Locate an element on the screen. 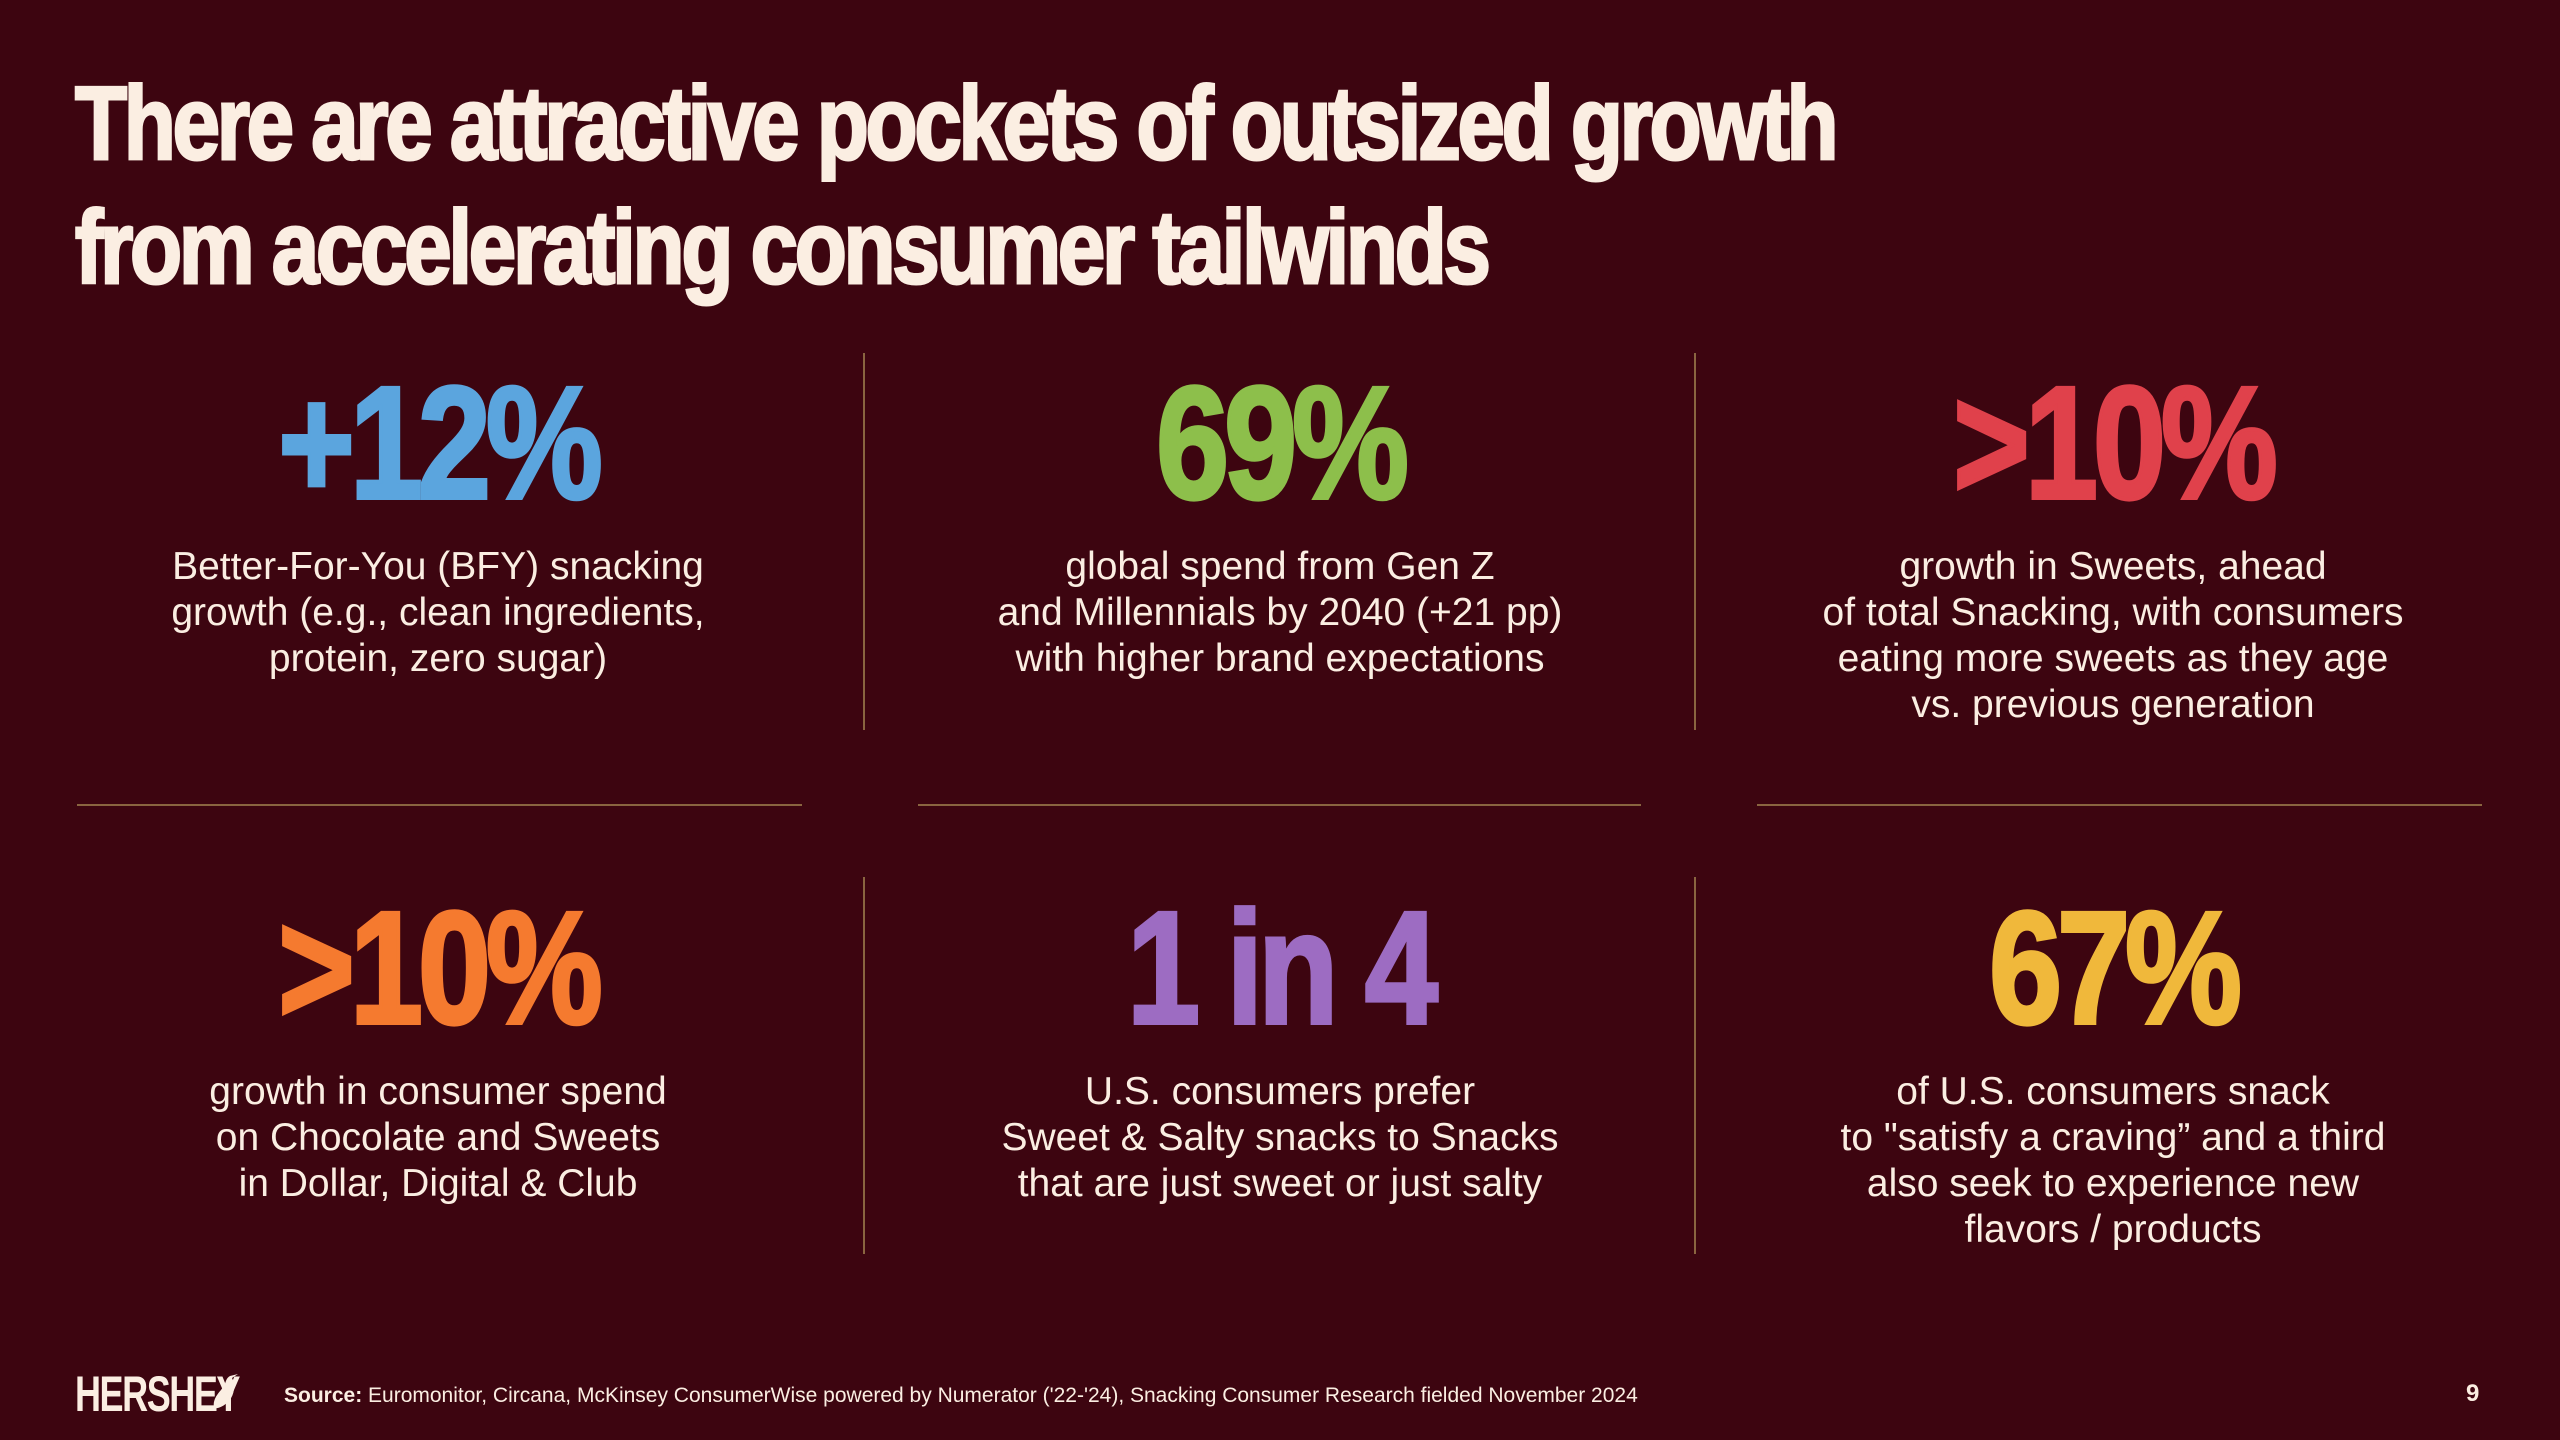 Image resolution: width=2560 pixels, height=1440 pixels. stat-value: 69% is located at coordinates (1282, 442).